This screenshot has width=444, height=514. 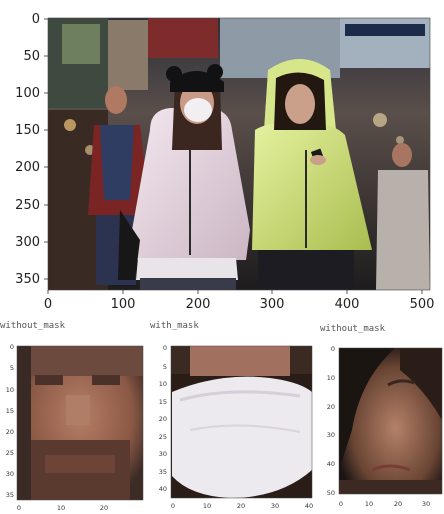 I want to click on crop1-y-tick: 5, so click(x=12, y=368).